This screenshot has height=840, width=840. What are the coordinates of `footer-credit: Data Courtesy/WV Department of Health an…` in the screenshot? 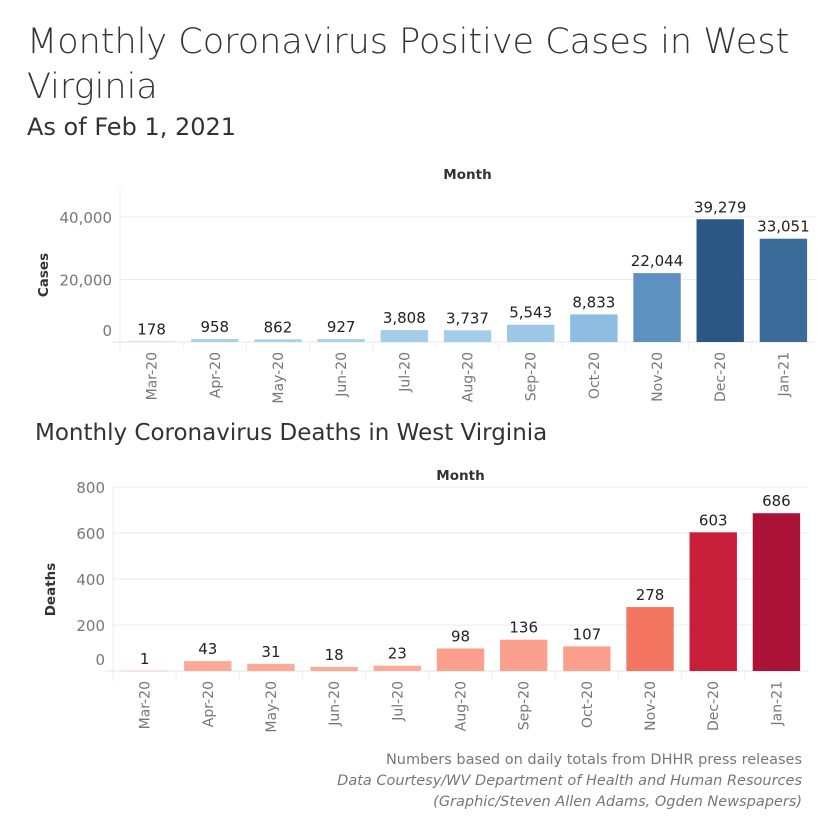 It's located at (569, 781).